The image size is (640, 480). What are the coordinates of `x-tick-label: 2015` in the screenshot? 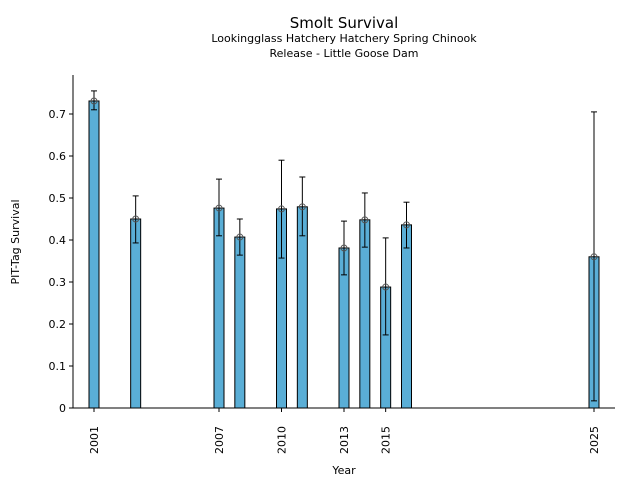 It's located at (386, 440).